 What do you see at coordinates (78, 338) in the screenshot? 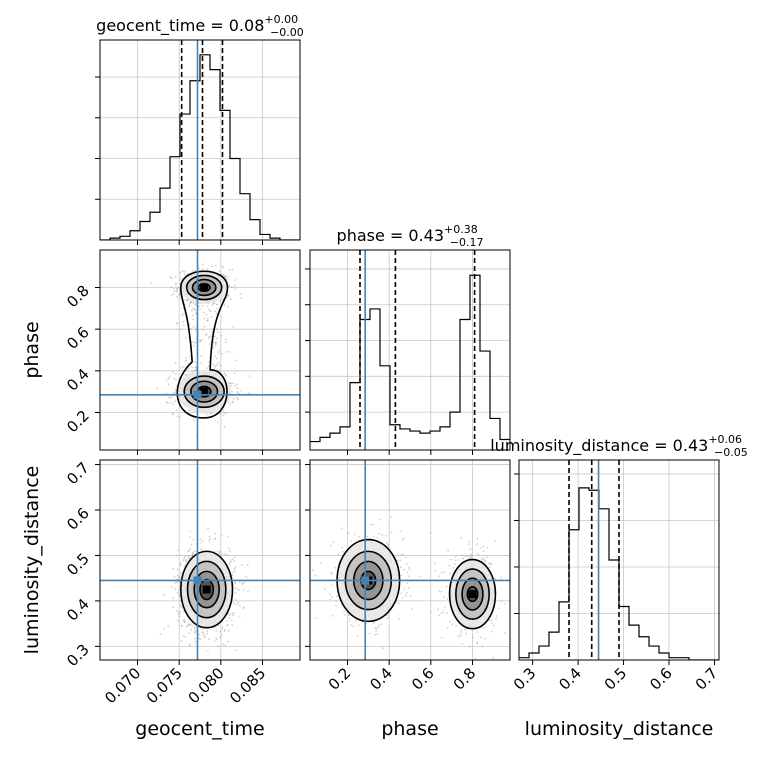
I see `y-tick-label: 0.6` at bounding box center [78, 338].